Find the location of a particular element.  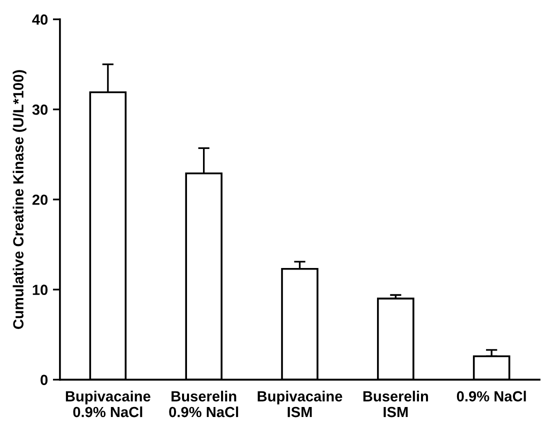

y-tick-label: 0 is located at coordinates (44, 380).